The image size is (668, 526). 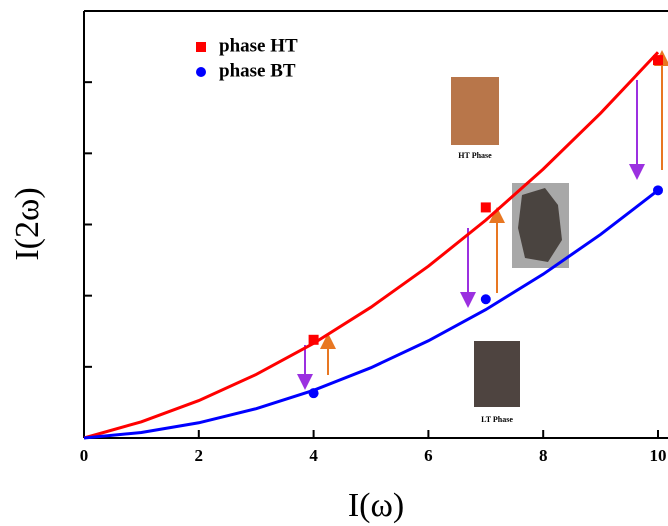 What do you see at coordinates (84, 455) in the screenshot?
I see `x-tick-label: 0` at bounding box center [84, 455].